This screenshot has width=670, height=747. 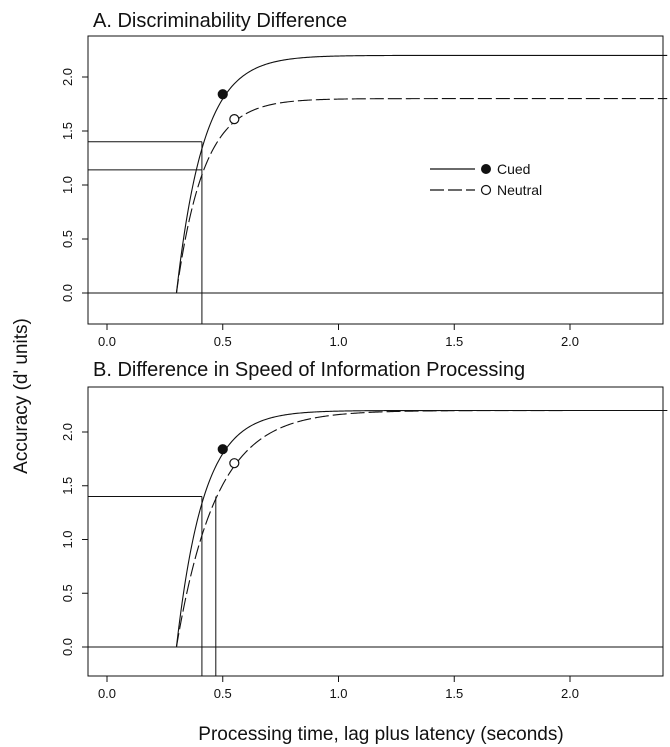 What do you see at coordinates (67, 647) in the screenshot?
I see `panel-b-y-tick-label-0: 0.0` at bounding box center [67, 647].